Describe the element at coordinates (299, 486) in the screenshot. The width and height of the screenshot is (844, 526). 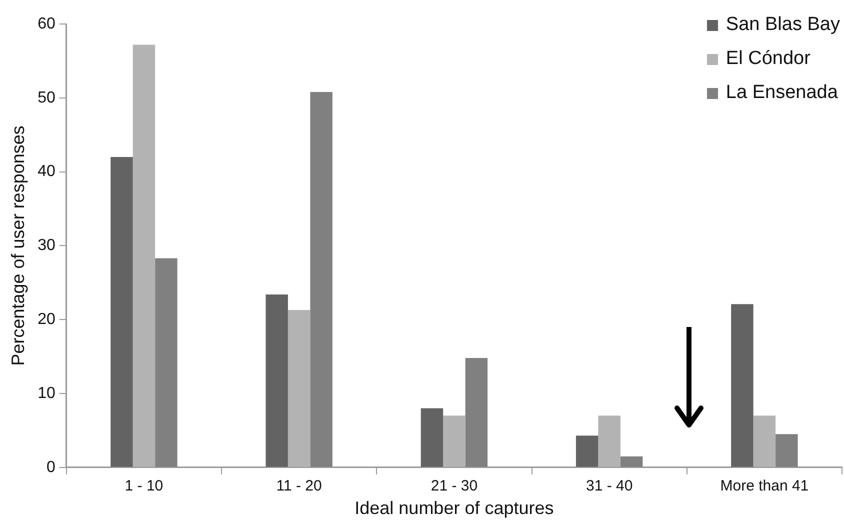
I see `x-tick-label: 11 - 20` at that location.